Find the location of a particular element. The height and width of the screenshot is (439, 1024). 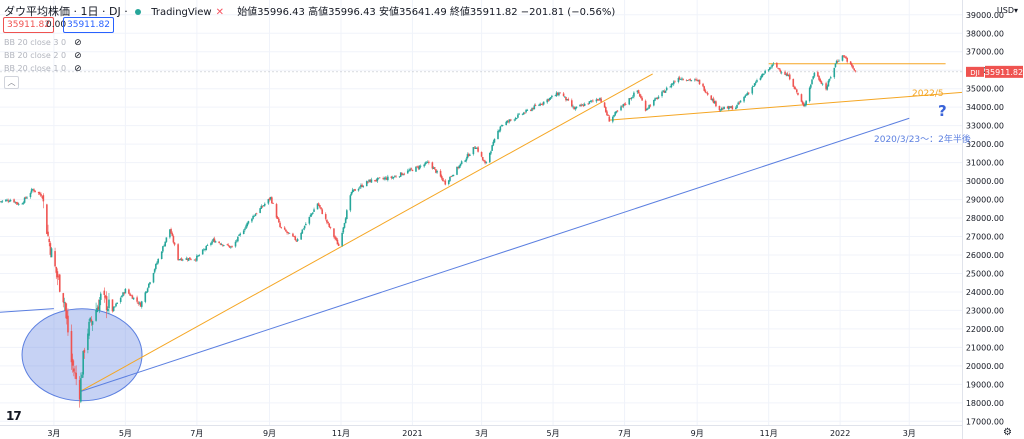

indicator-label: BB 20 close 2 0 is located at coordinates (35, 55).